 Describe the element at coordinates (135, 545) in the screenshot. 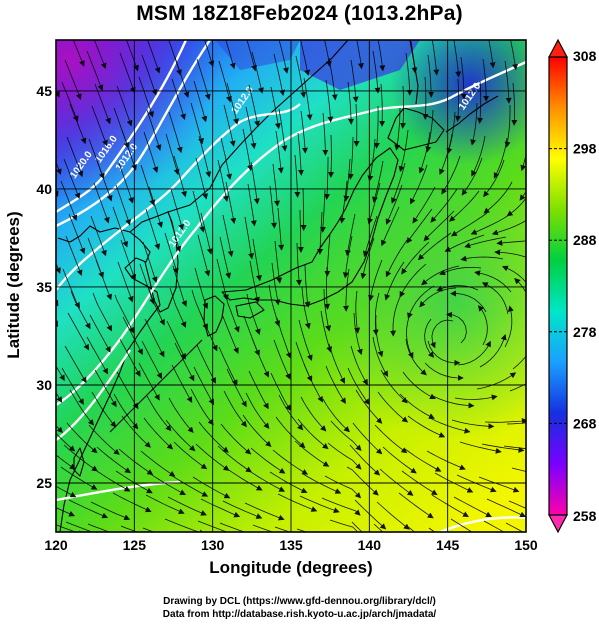

I see `x-tick-label: 125` at that location.